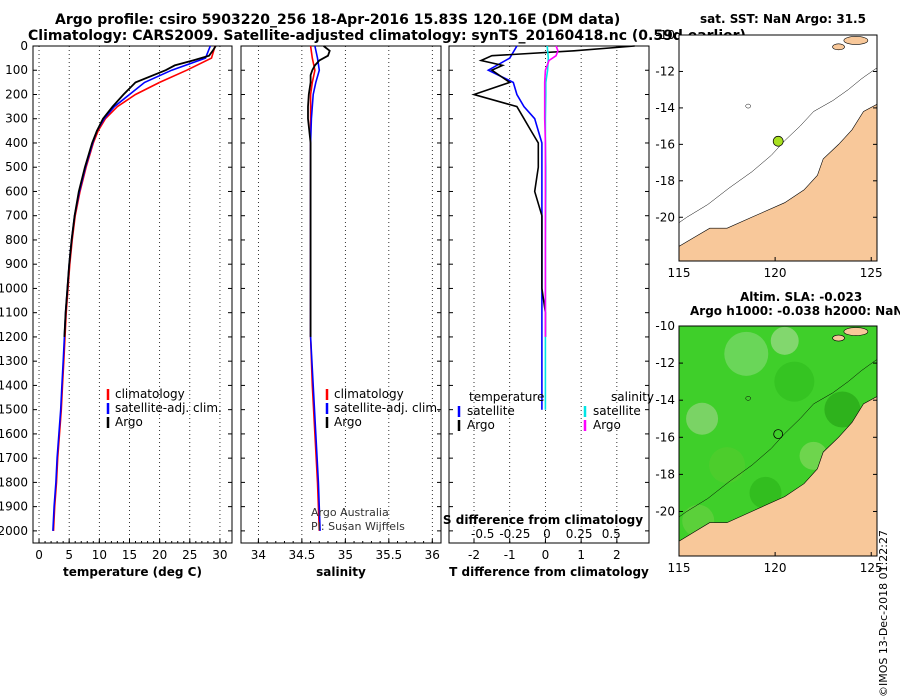 This screenshot has height=697, width=900. Describe the element at coordinates (14, 458) in the screenshot. I see `depth-tick-label: 1700` at that location.